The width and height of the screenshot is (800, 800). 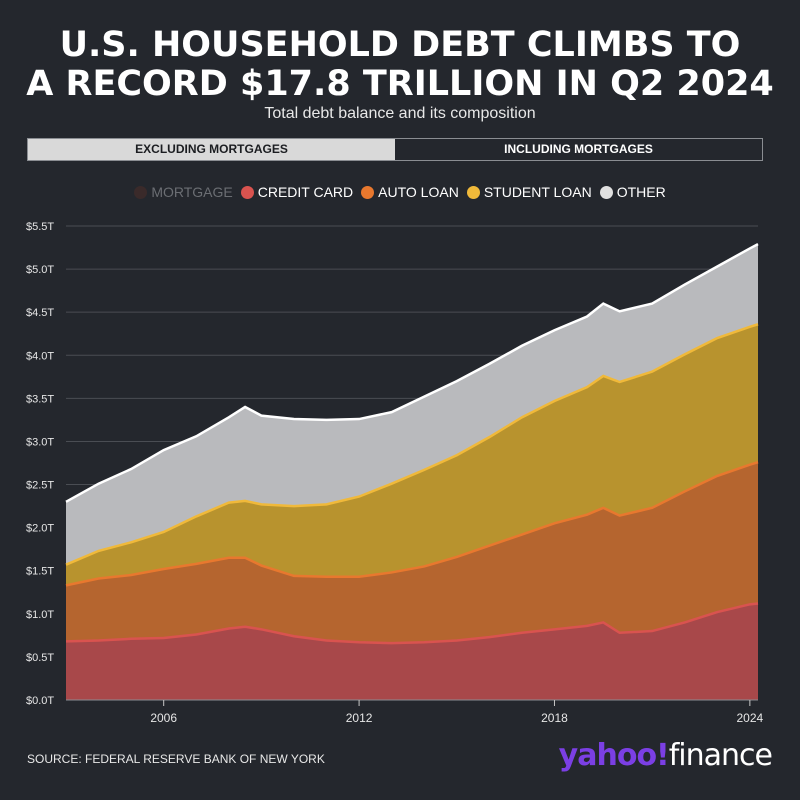 I want to click on legend-item-credit-card: CREDIT CARD, so click(x=297, y=192).